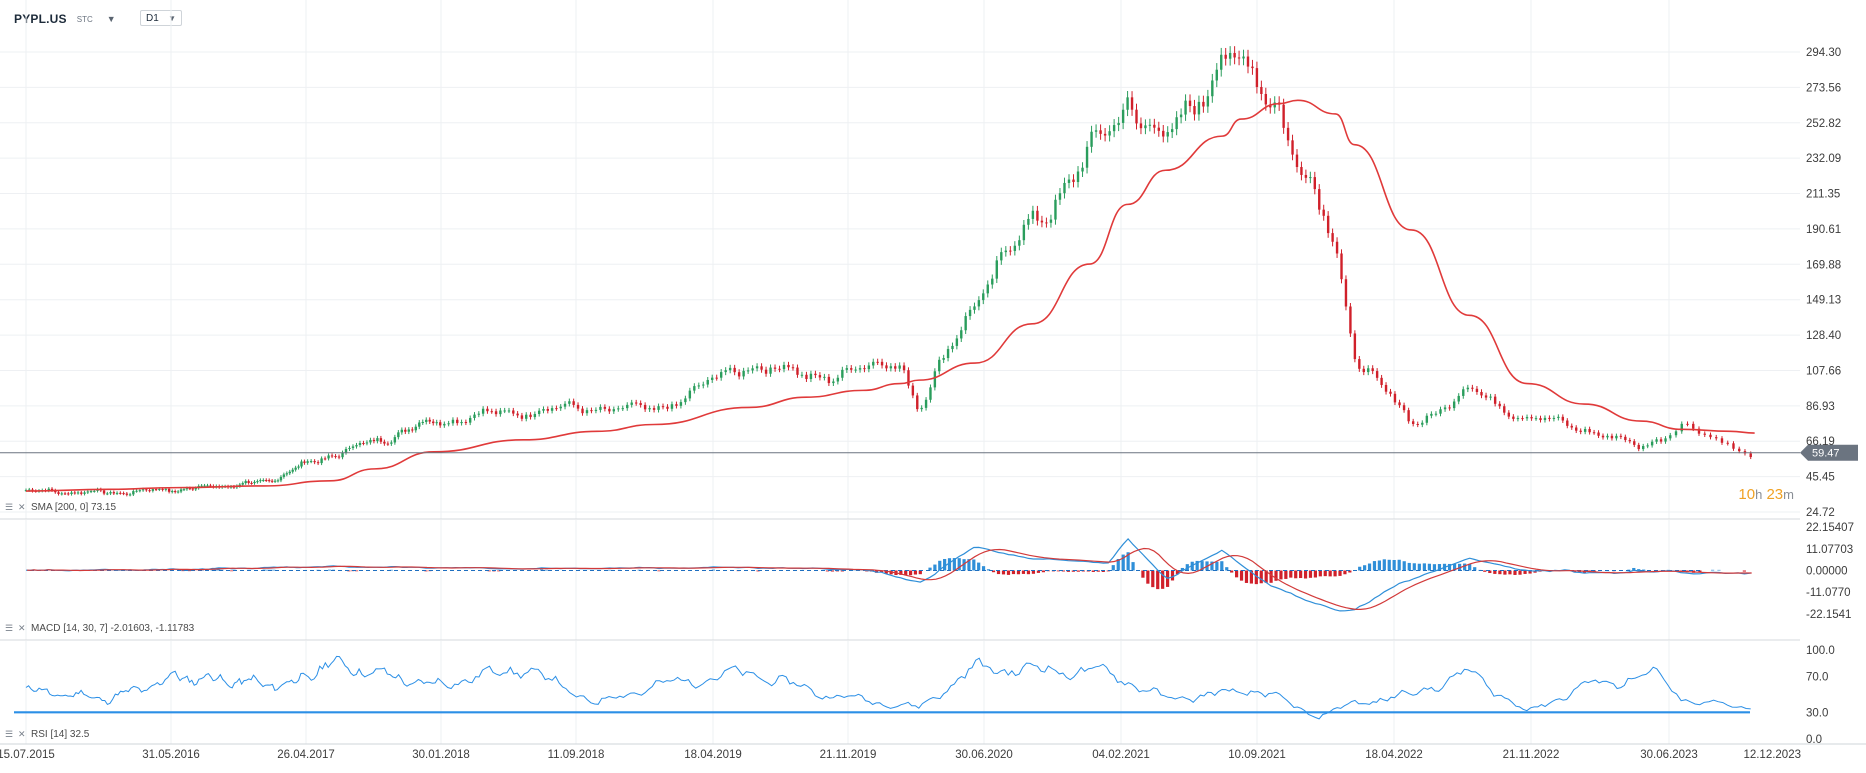  I want to click on macd-line, so click(888, 575).